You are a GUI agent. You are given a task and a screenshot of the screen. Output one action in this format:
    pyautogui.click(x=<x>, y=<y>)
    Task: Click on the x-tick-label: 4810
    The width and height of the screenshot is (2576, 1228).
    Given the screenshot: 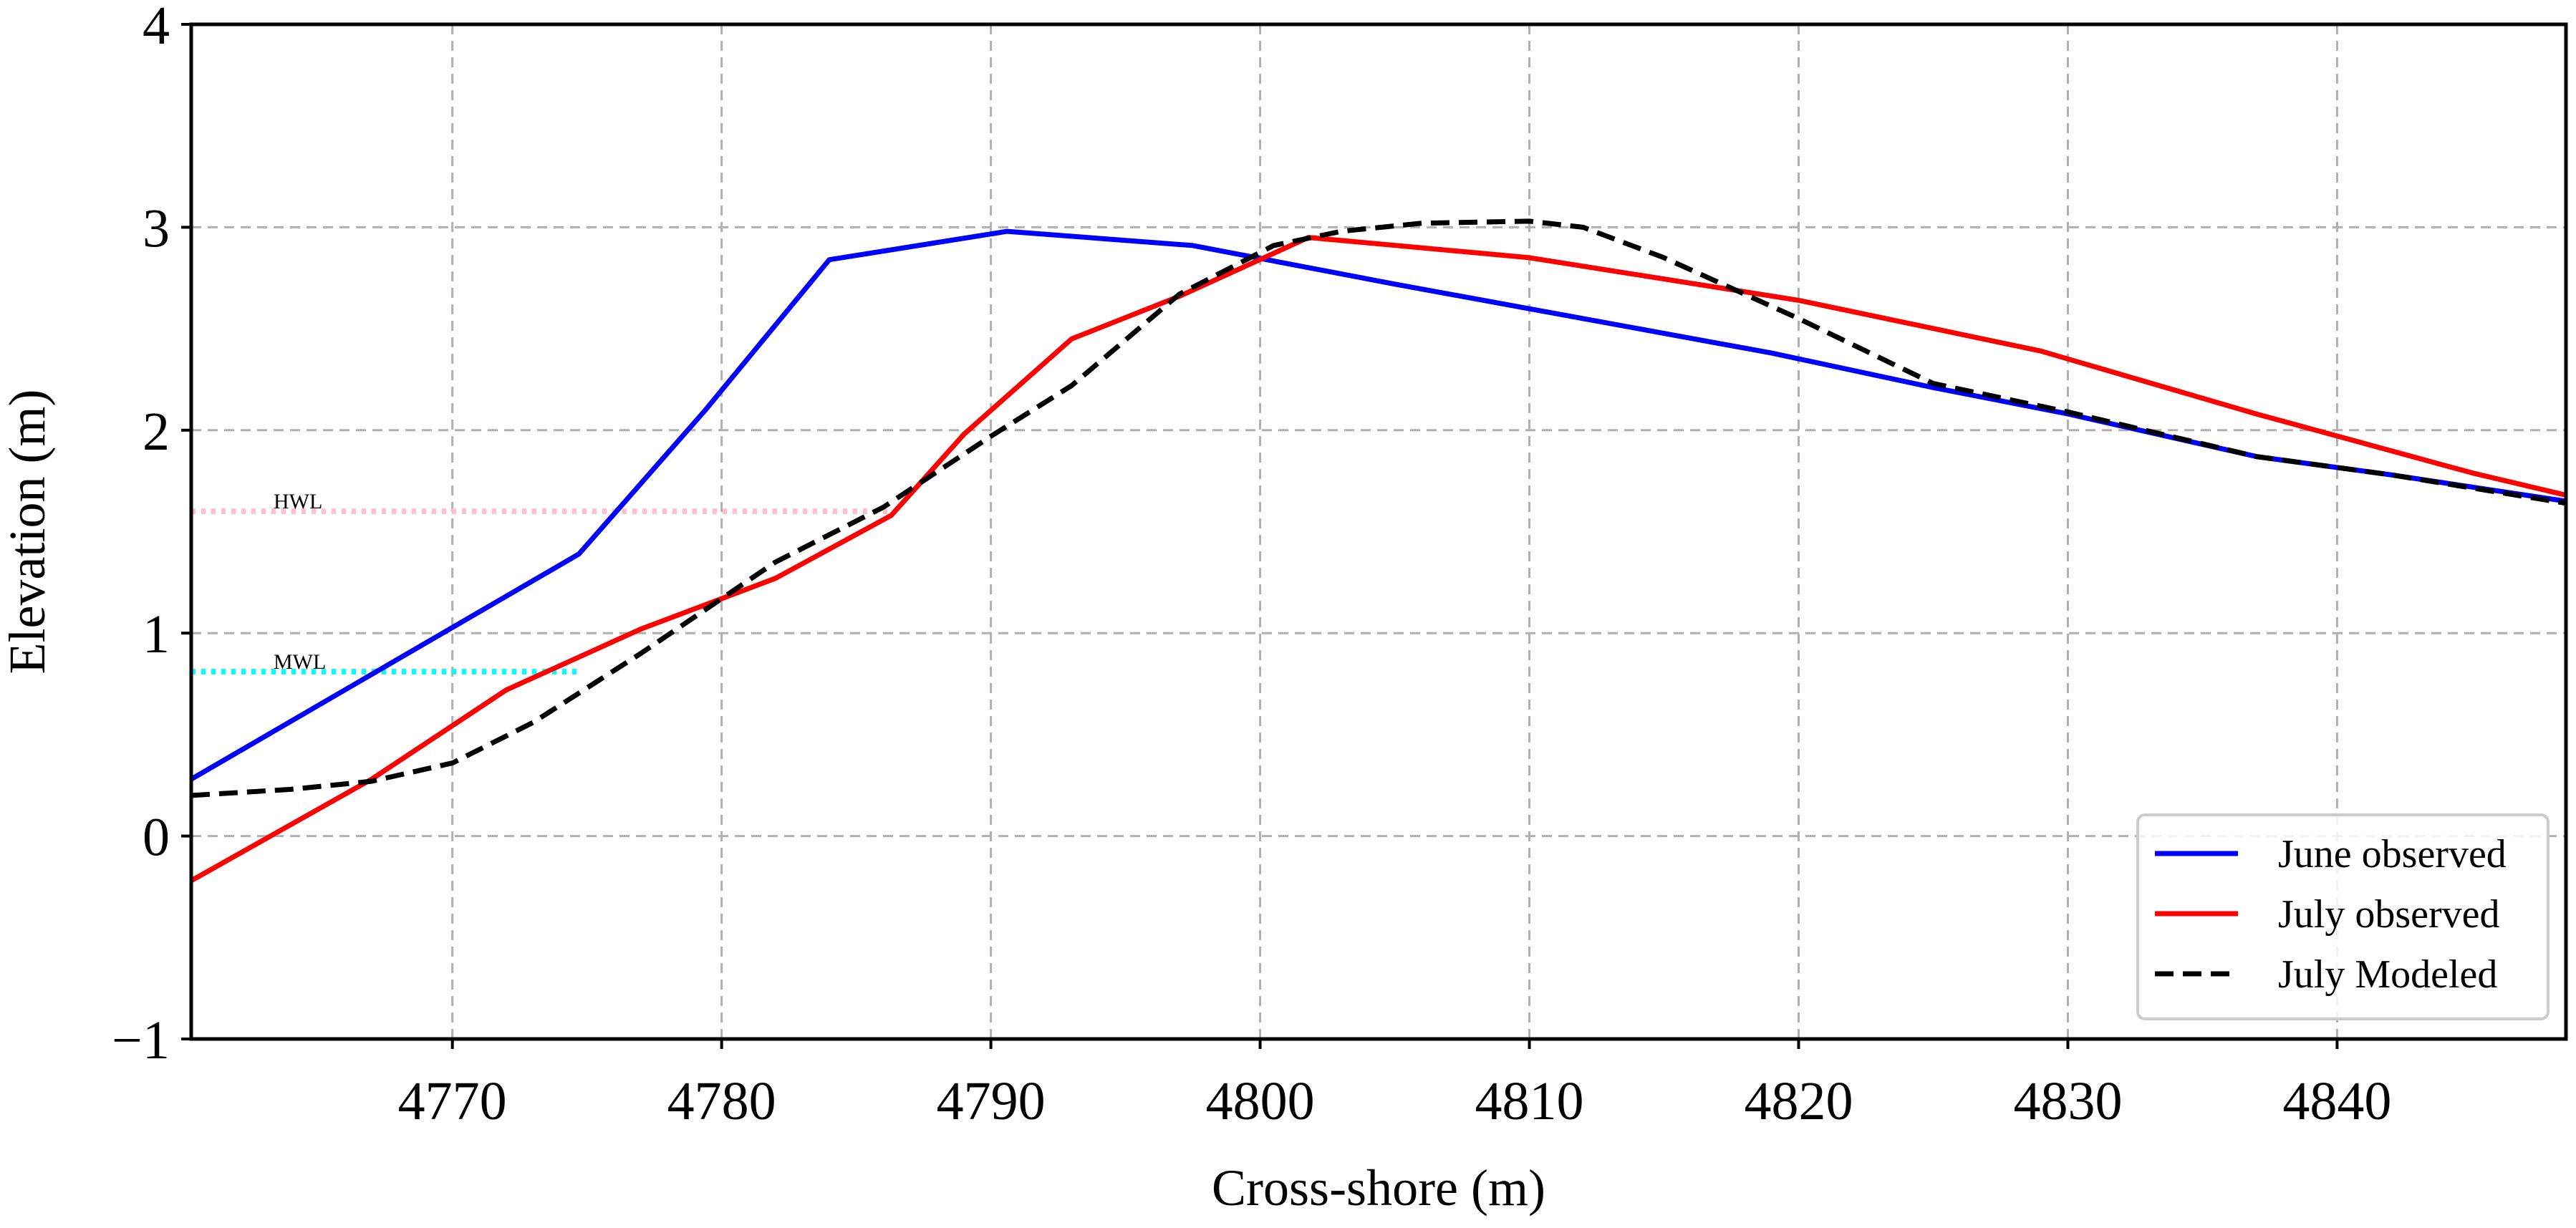 What is the action you would take?
    pyautogui.click(x=1529, y=1101)
    